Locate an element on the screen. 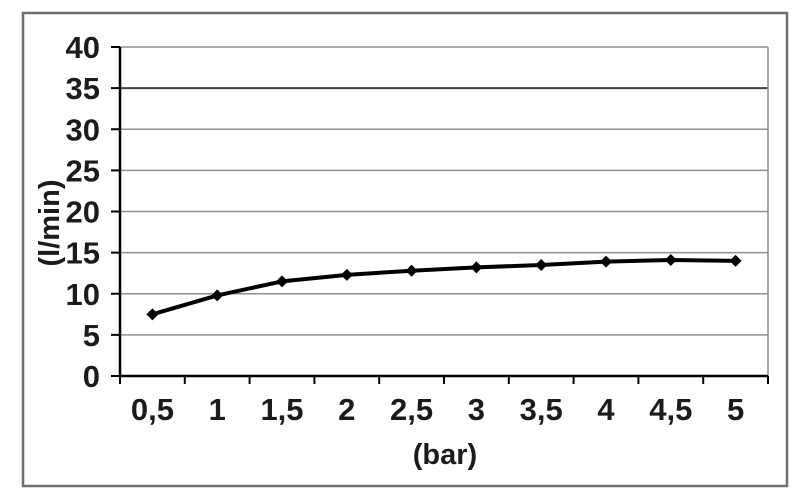  y-tick-label: 40 is located at coordinates (83, 47).